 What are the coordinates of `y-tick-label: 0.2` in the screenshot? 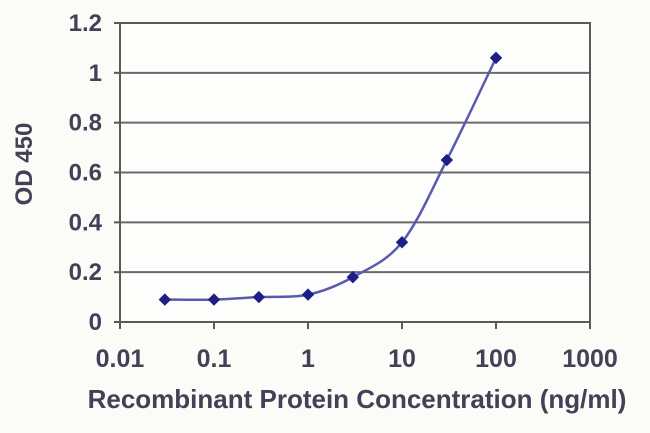 It's located at (85, 272).